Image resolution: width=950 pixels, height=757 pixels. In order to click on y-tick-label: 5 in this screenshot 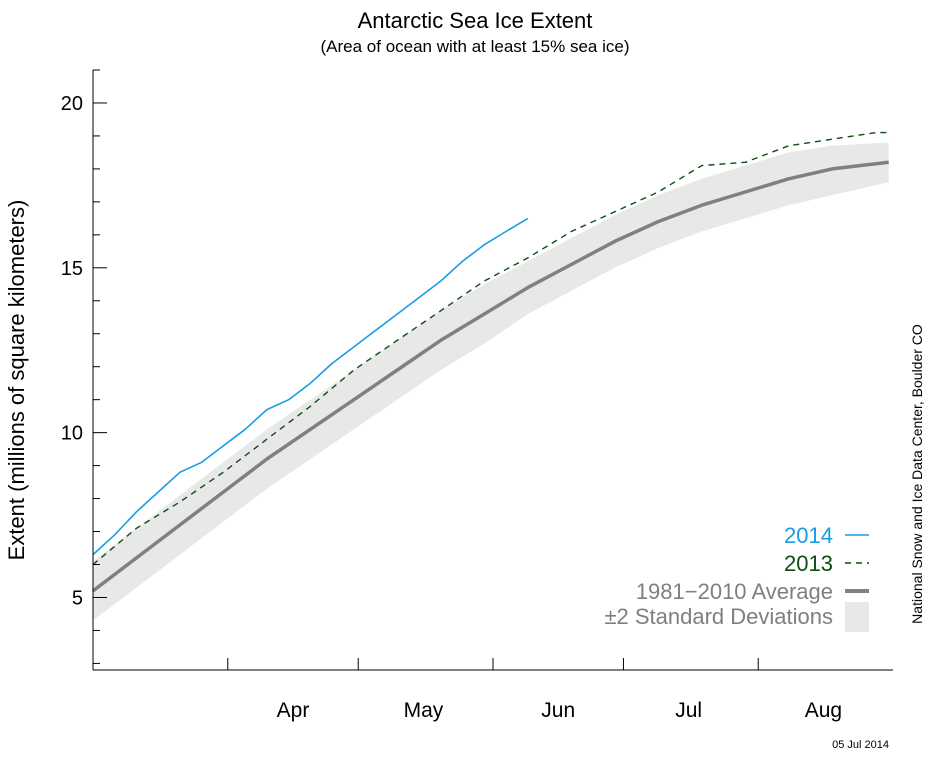, I will do `click(77, 598)`.